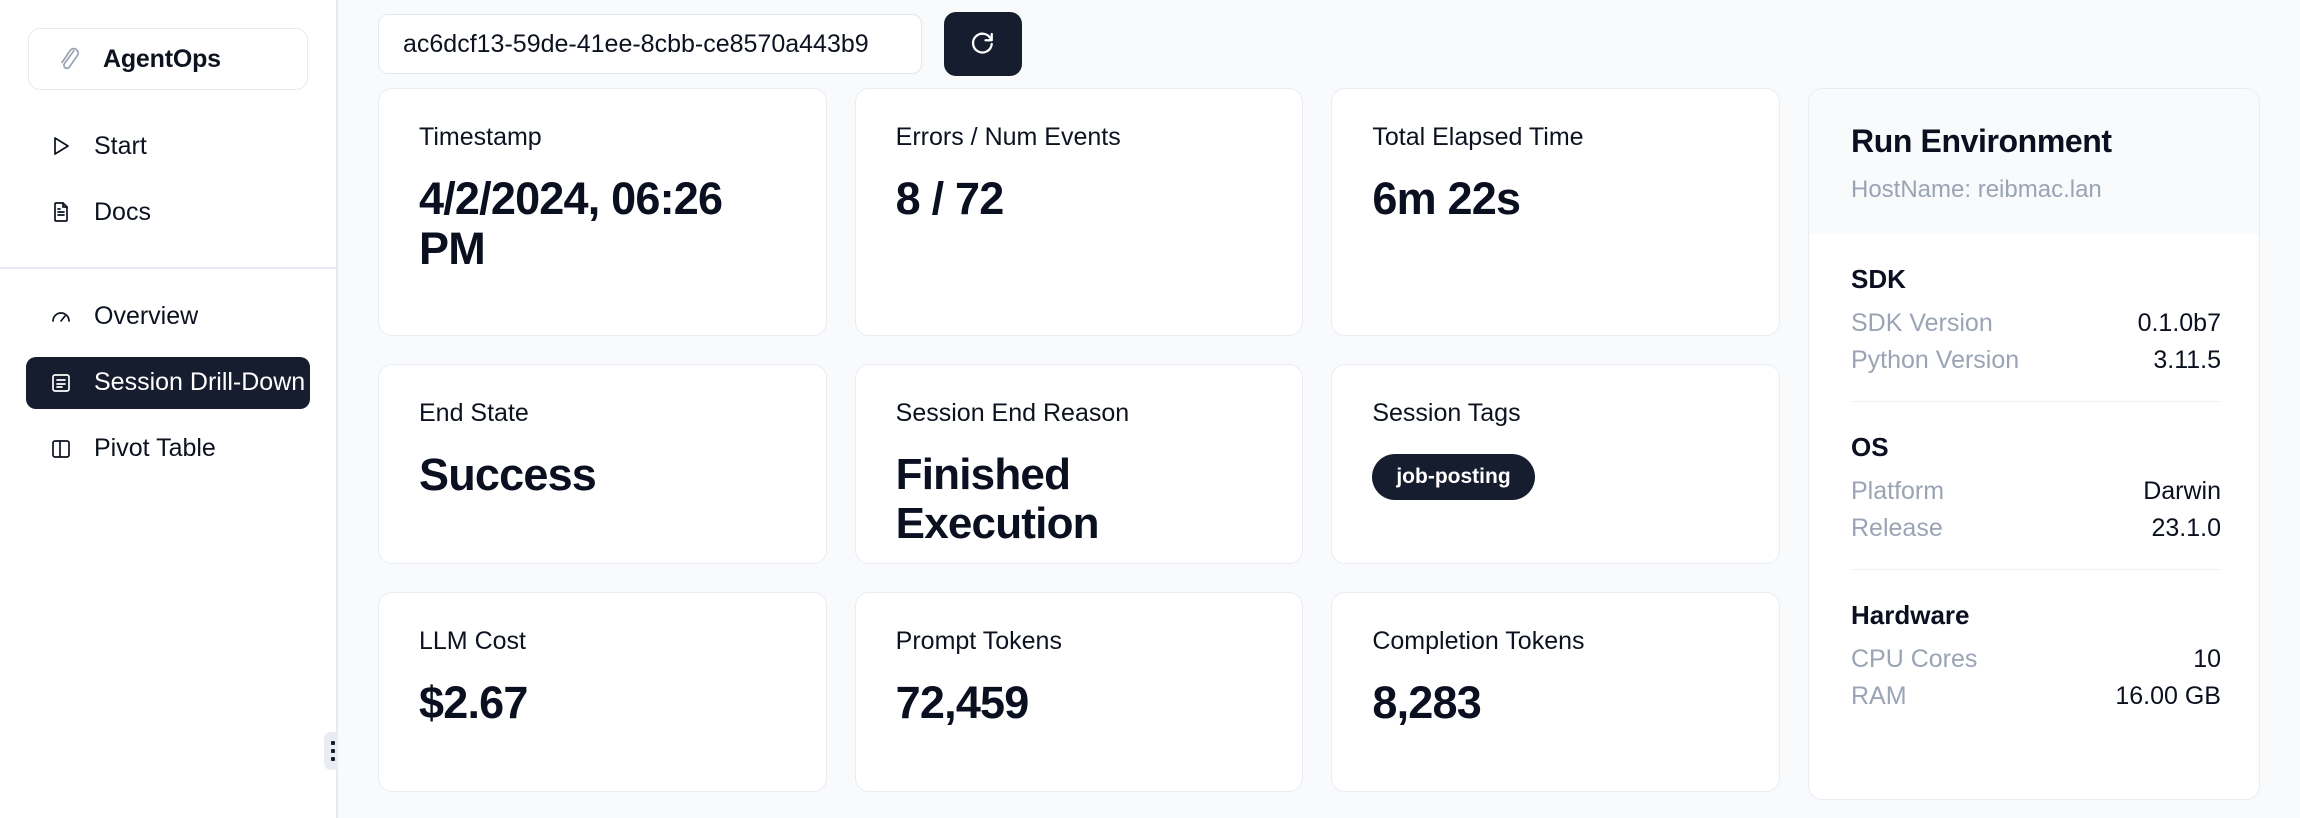  Describe the element at coordinates (1453, 477) in the screenshot. I see `status-badge: job-posting` at that location.